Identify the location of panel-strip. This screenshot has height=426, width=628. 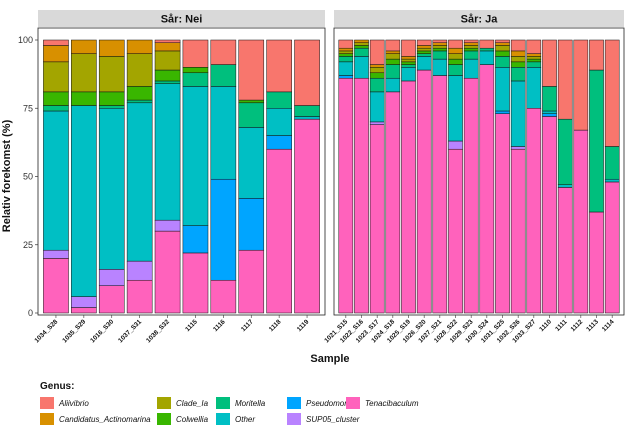
(181, 18).